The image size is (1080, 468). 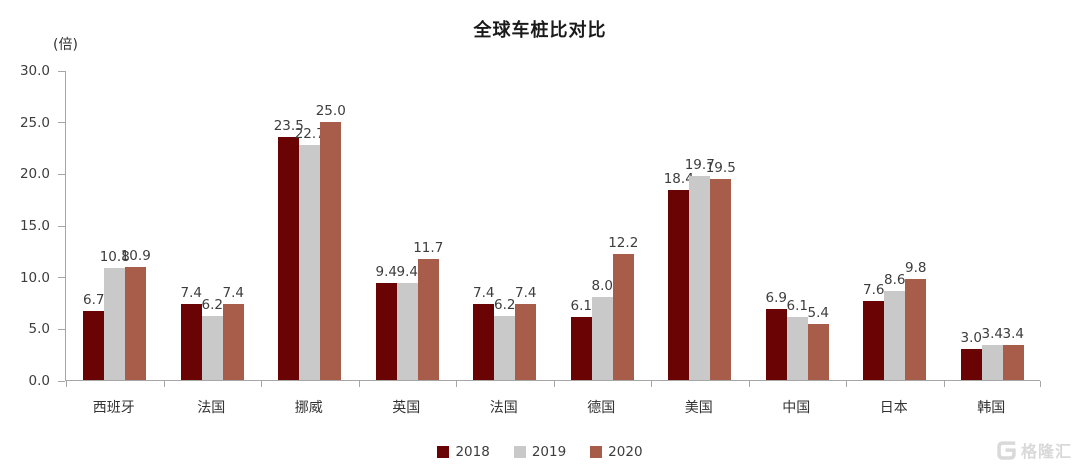 I want to click on x-axis-category-label: 美国, so click(x=698, y=408).